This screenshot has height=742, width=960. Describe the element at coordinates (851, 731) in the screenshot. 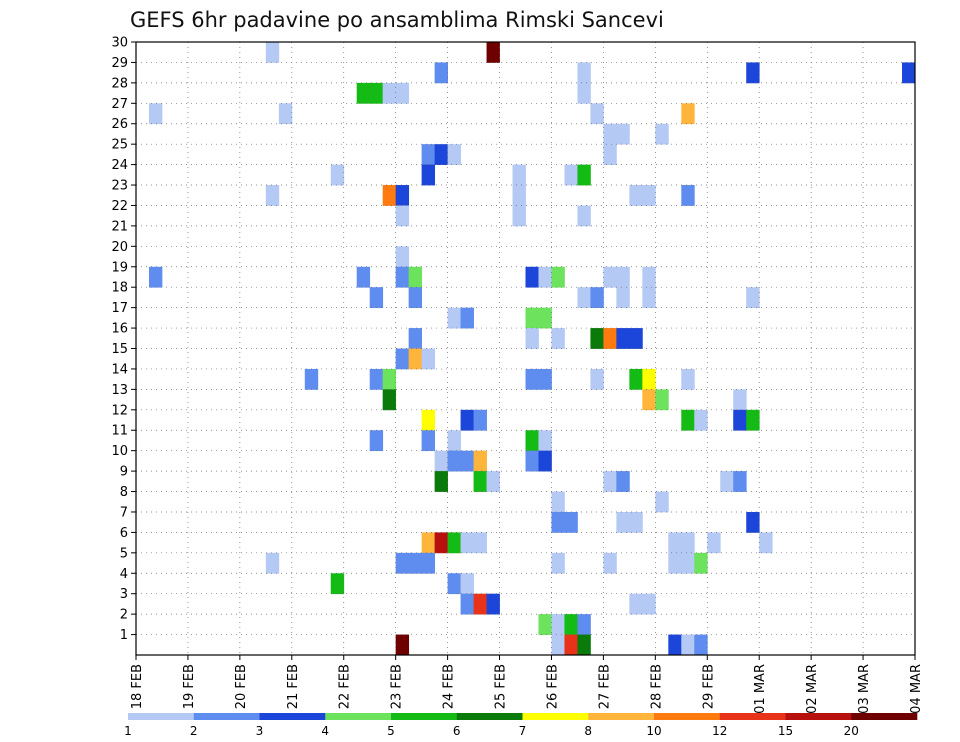

I see `colorbar-label: 20` at that location.